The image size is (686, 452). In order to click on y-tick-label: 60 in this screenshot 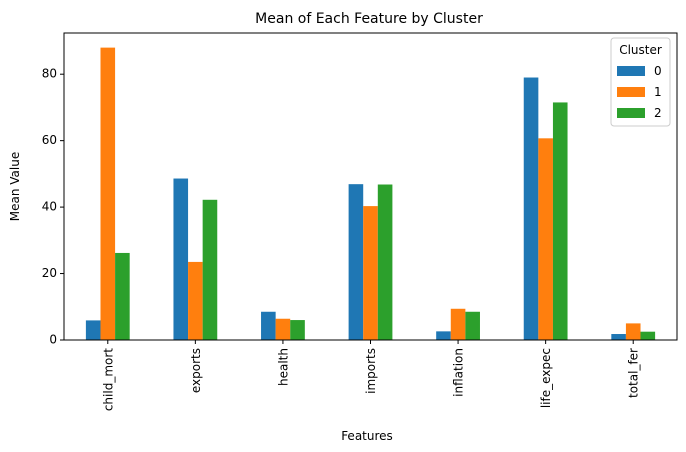, I will do `click(49, 140)`.